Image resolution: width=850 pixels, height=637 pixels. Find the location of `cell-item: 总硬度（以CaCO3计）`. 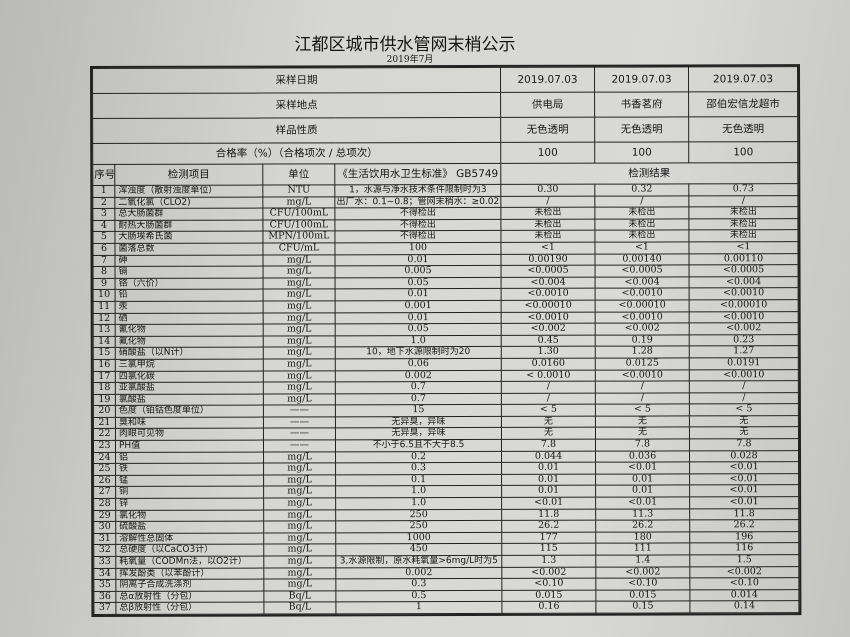

cell-item: 总硬度（以CaCO3计） is located at coordinates (189, 550).